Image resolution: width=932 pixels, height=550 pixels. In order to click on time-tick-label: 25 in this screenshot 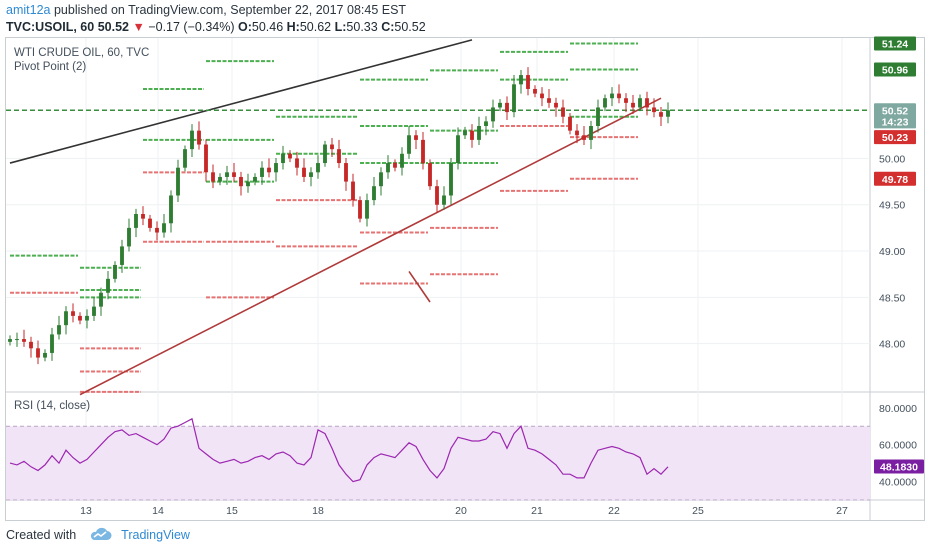, I will do `click(698, 511)`.